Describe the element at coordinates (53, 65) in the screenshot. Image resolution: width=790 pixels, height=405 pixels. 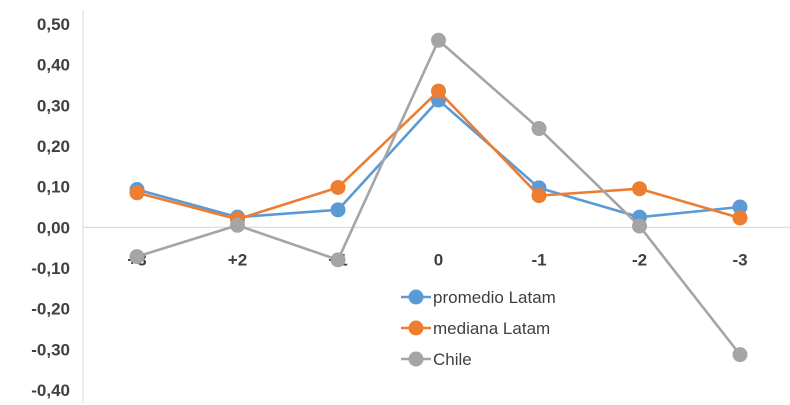
I see `y-tick-label: 0,40` at that location.